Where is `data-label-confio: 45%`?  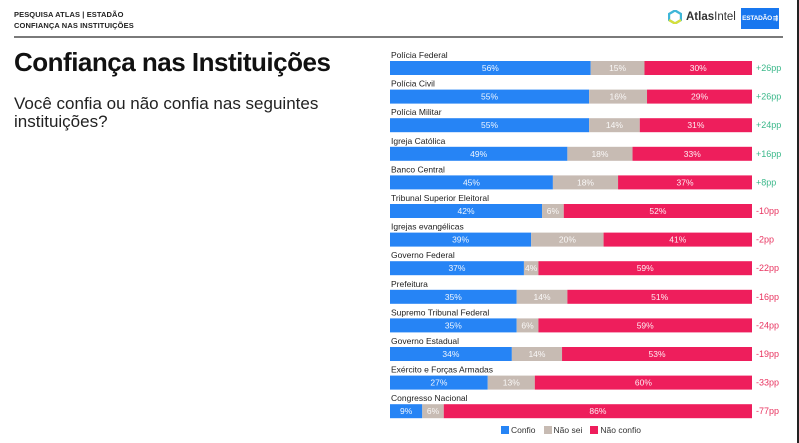 data-label-confio: 45% is located at coordinates (471, 182).